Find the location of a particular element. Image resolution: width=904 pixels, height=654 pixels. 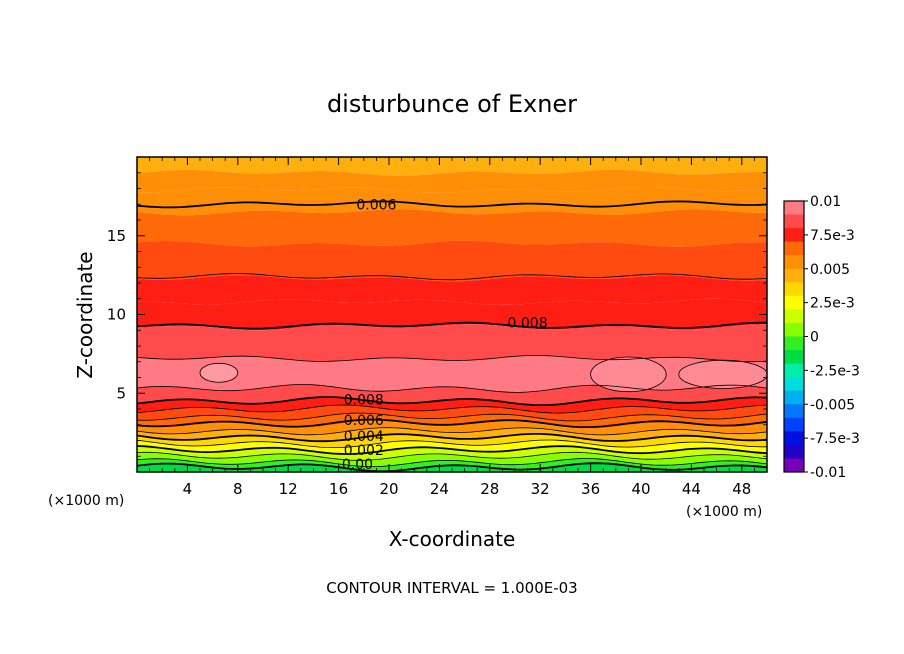

contour-label-5: 0.002 is located at coordinates (364, 451).